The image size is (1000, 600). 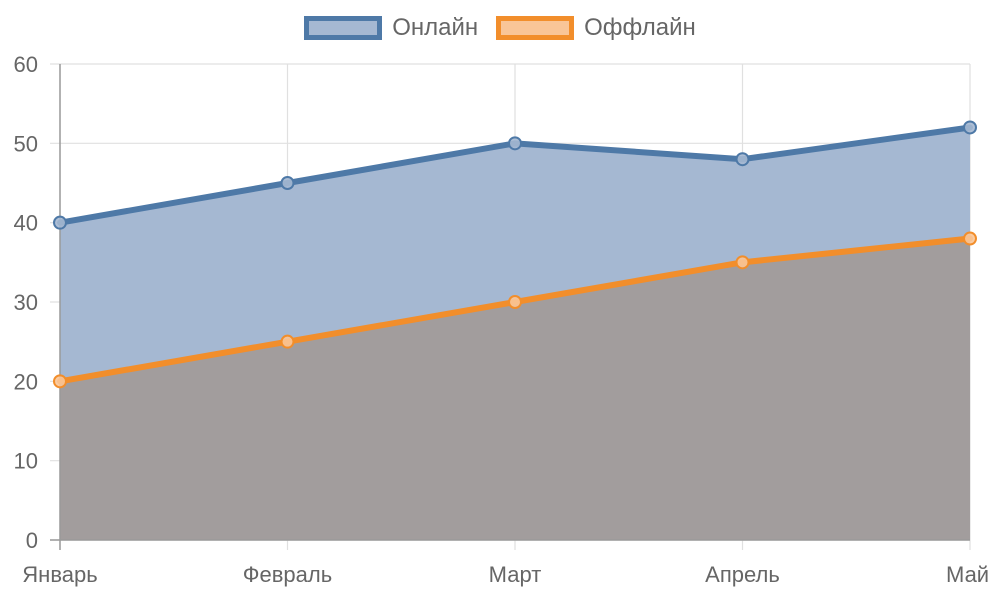 I want to click on y-tick-label: 10, so click(x=26, y=461).